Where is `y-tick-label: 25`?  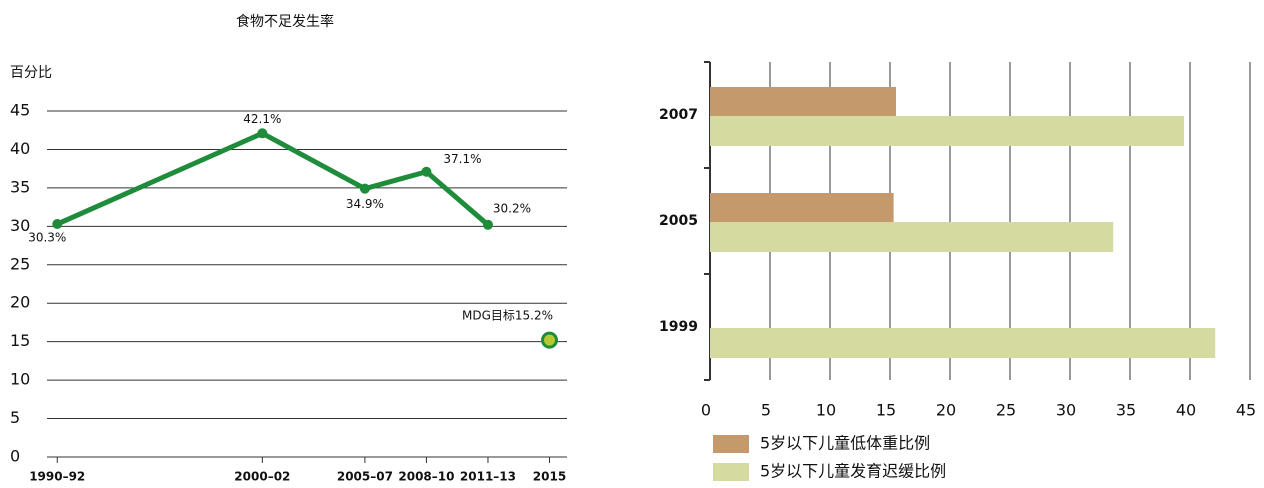 y-tick-label: 25 is located at coordinates (20, 263).